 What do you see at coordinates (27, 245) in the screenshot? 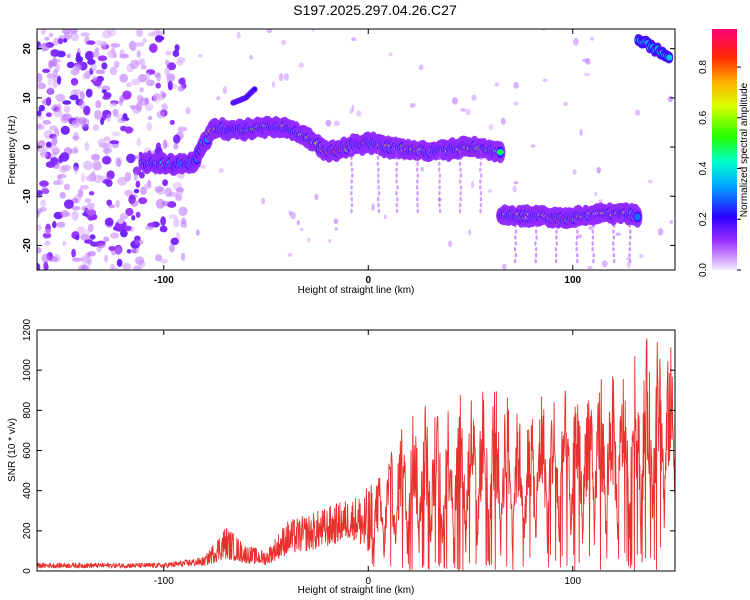
I see `y-tick-label: -20` at bounding box center [27, 245].